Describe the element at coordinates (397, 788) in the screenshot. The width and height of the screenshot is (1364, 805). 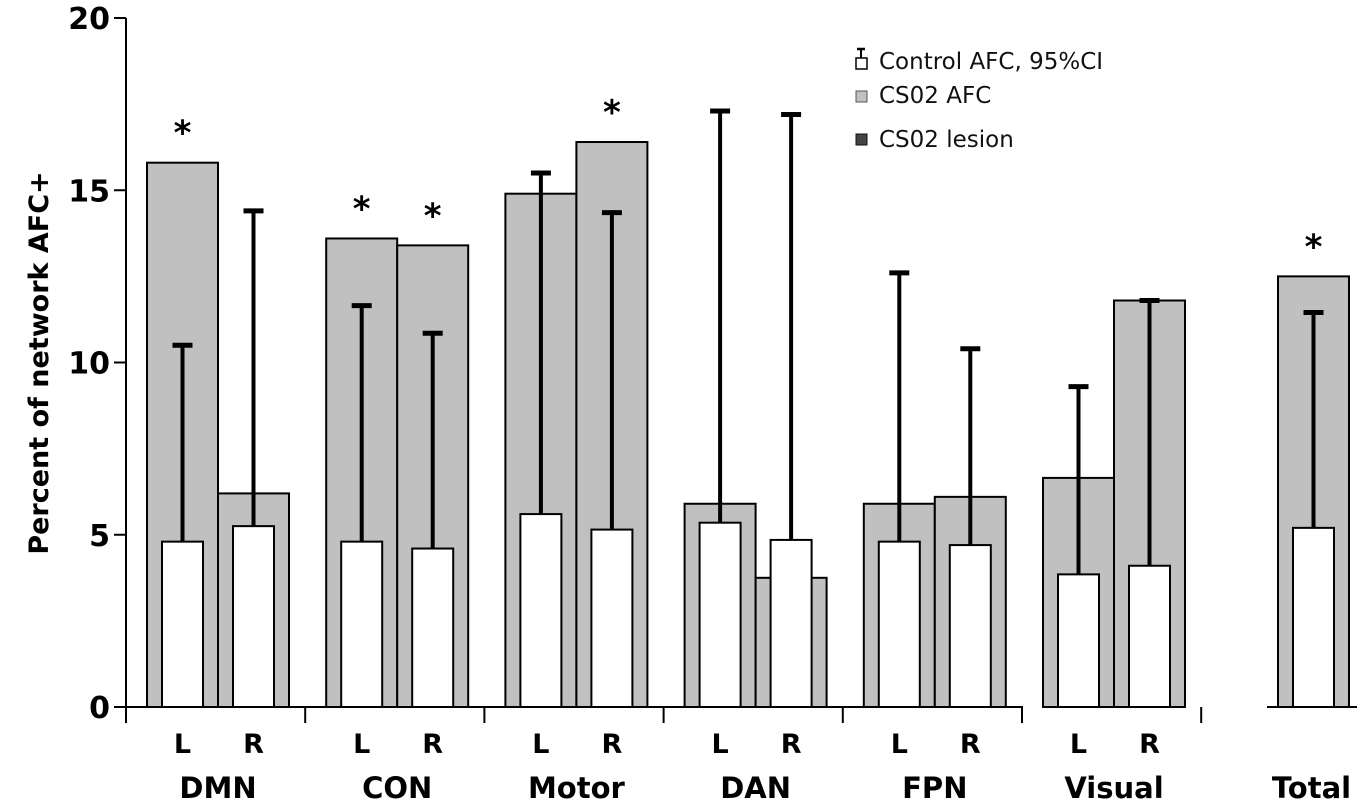
I see `x-category-label: CON` at that location.